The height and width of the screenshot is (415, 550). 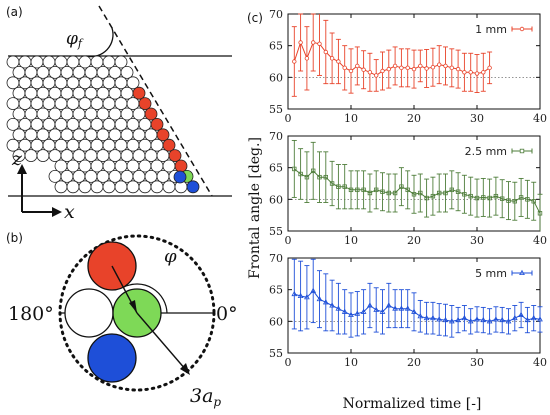 I want to click on y-tick-label: 65, so click(x=276, y=290).